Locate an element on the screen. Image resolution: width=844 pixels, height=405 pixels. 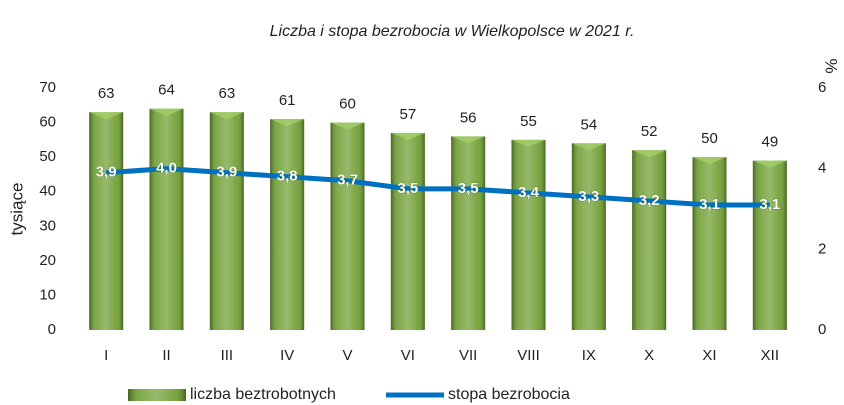
x-tick-label: IX is located at coordinates (589, 355).